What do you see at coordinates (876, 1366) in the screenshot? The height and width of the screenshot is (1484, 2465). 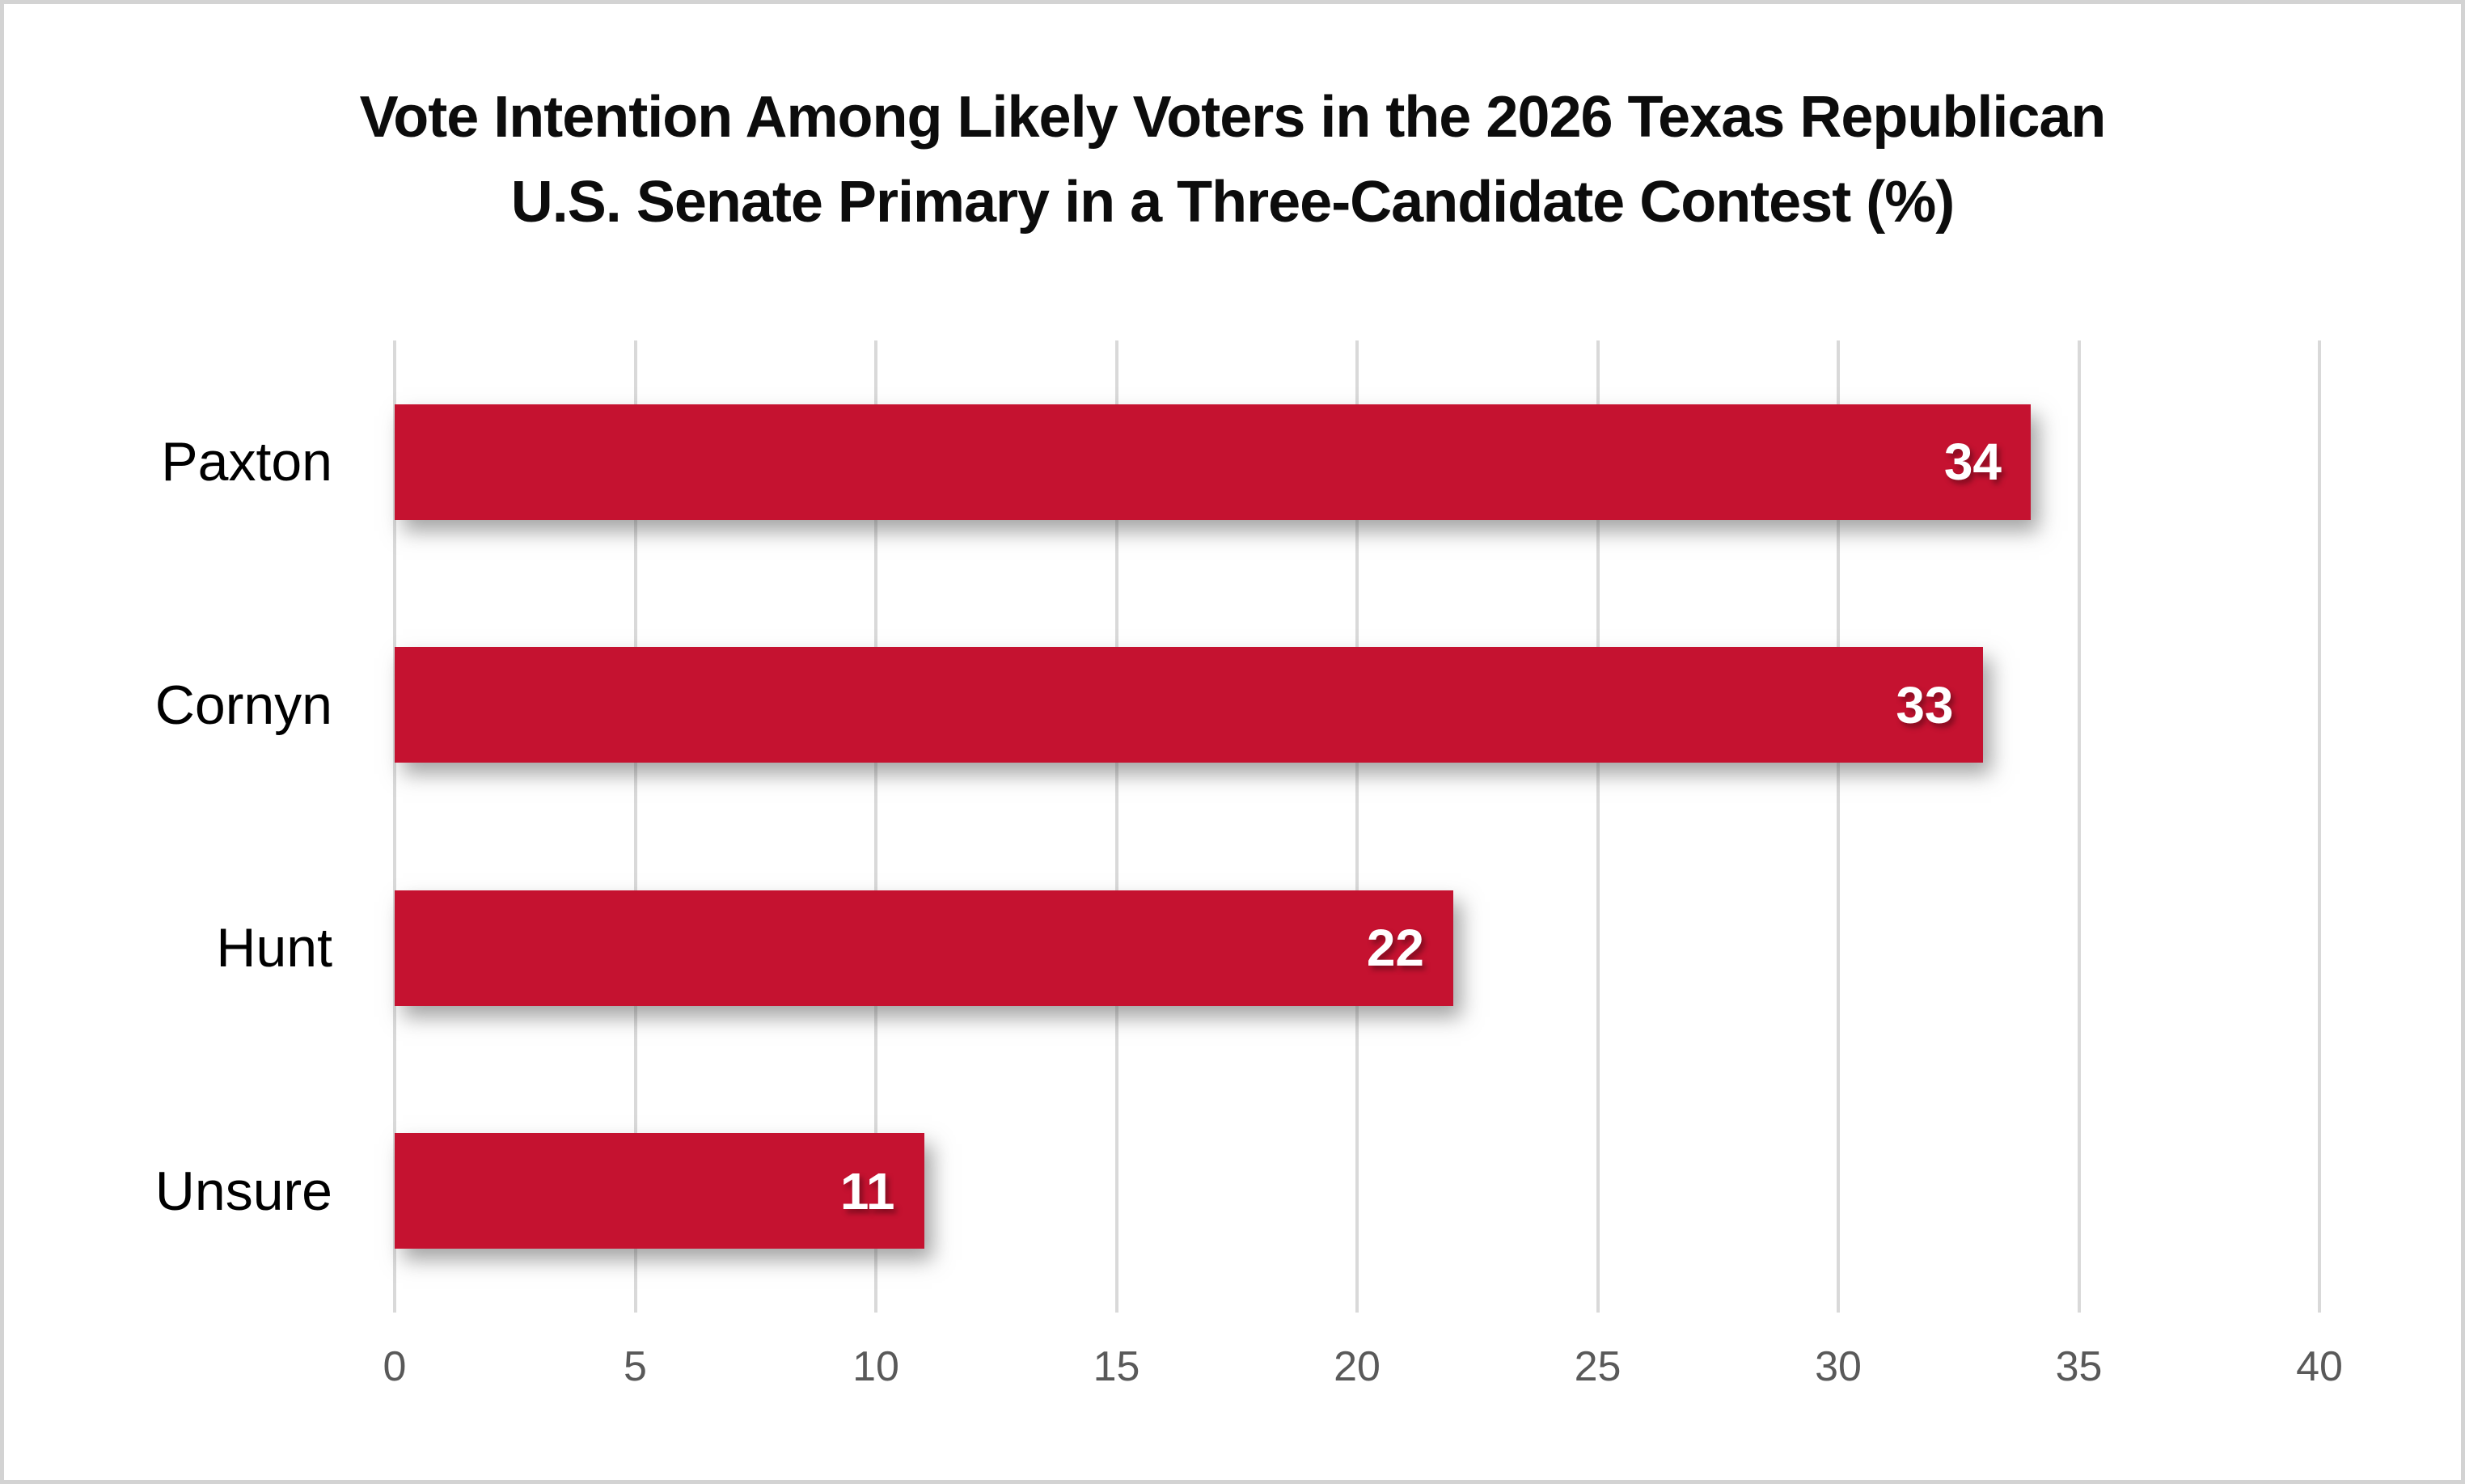 I see `x-tick-label-10: 10` at bounding box center [876, 1366].